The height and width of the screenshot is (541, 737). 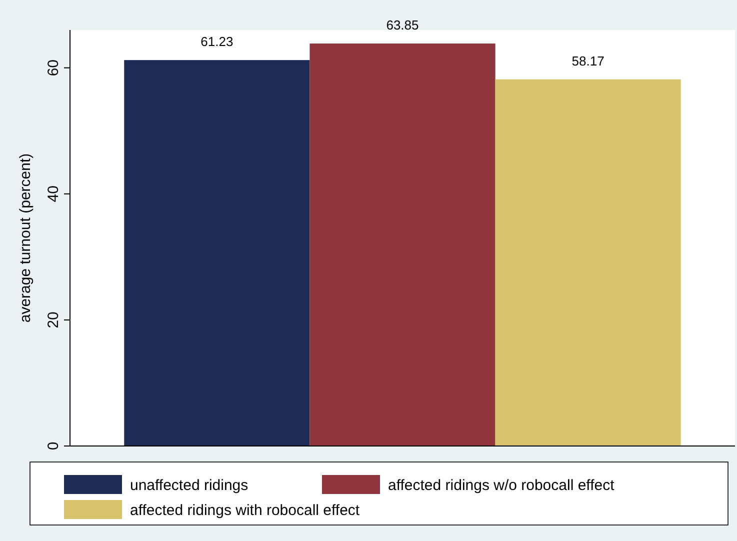 I want to click on y-tick-label: 0, so click(x=53, y=446).